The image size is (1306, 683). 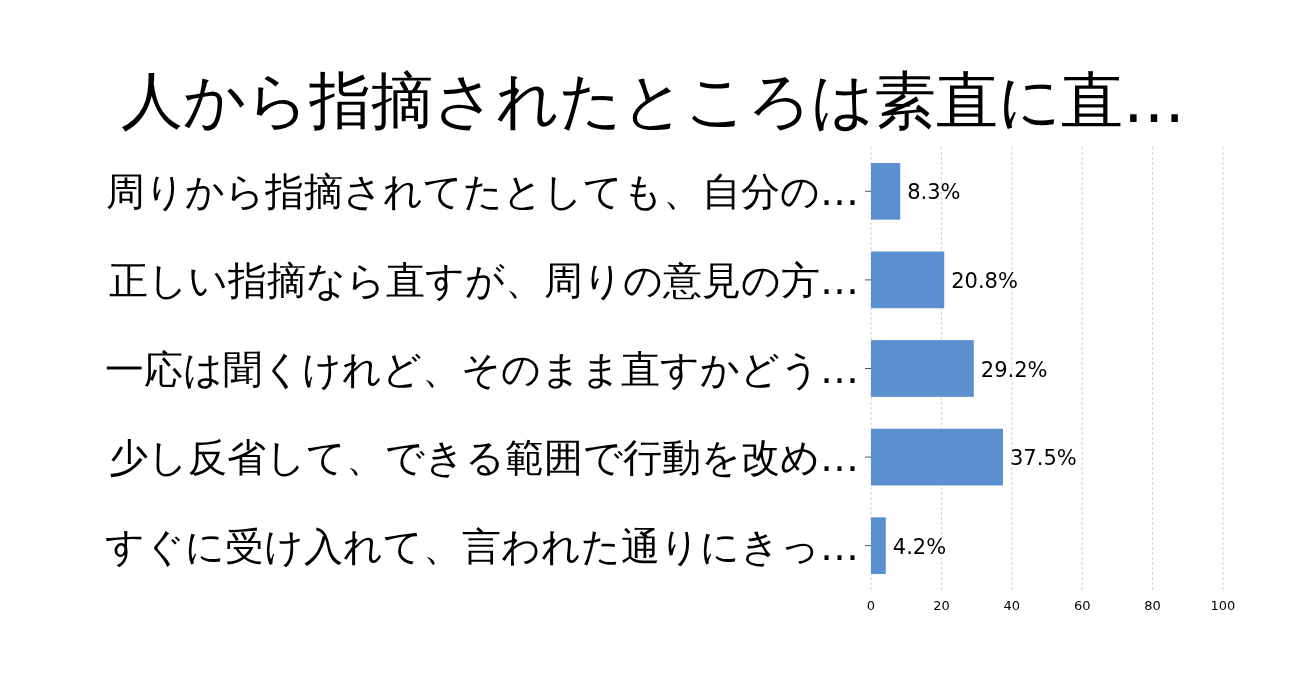 What do you see at coordinates (941, 605) in the screenshot?
I see `x-tick-label: 20` at bounding box center [941, 605].